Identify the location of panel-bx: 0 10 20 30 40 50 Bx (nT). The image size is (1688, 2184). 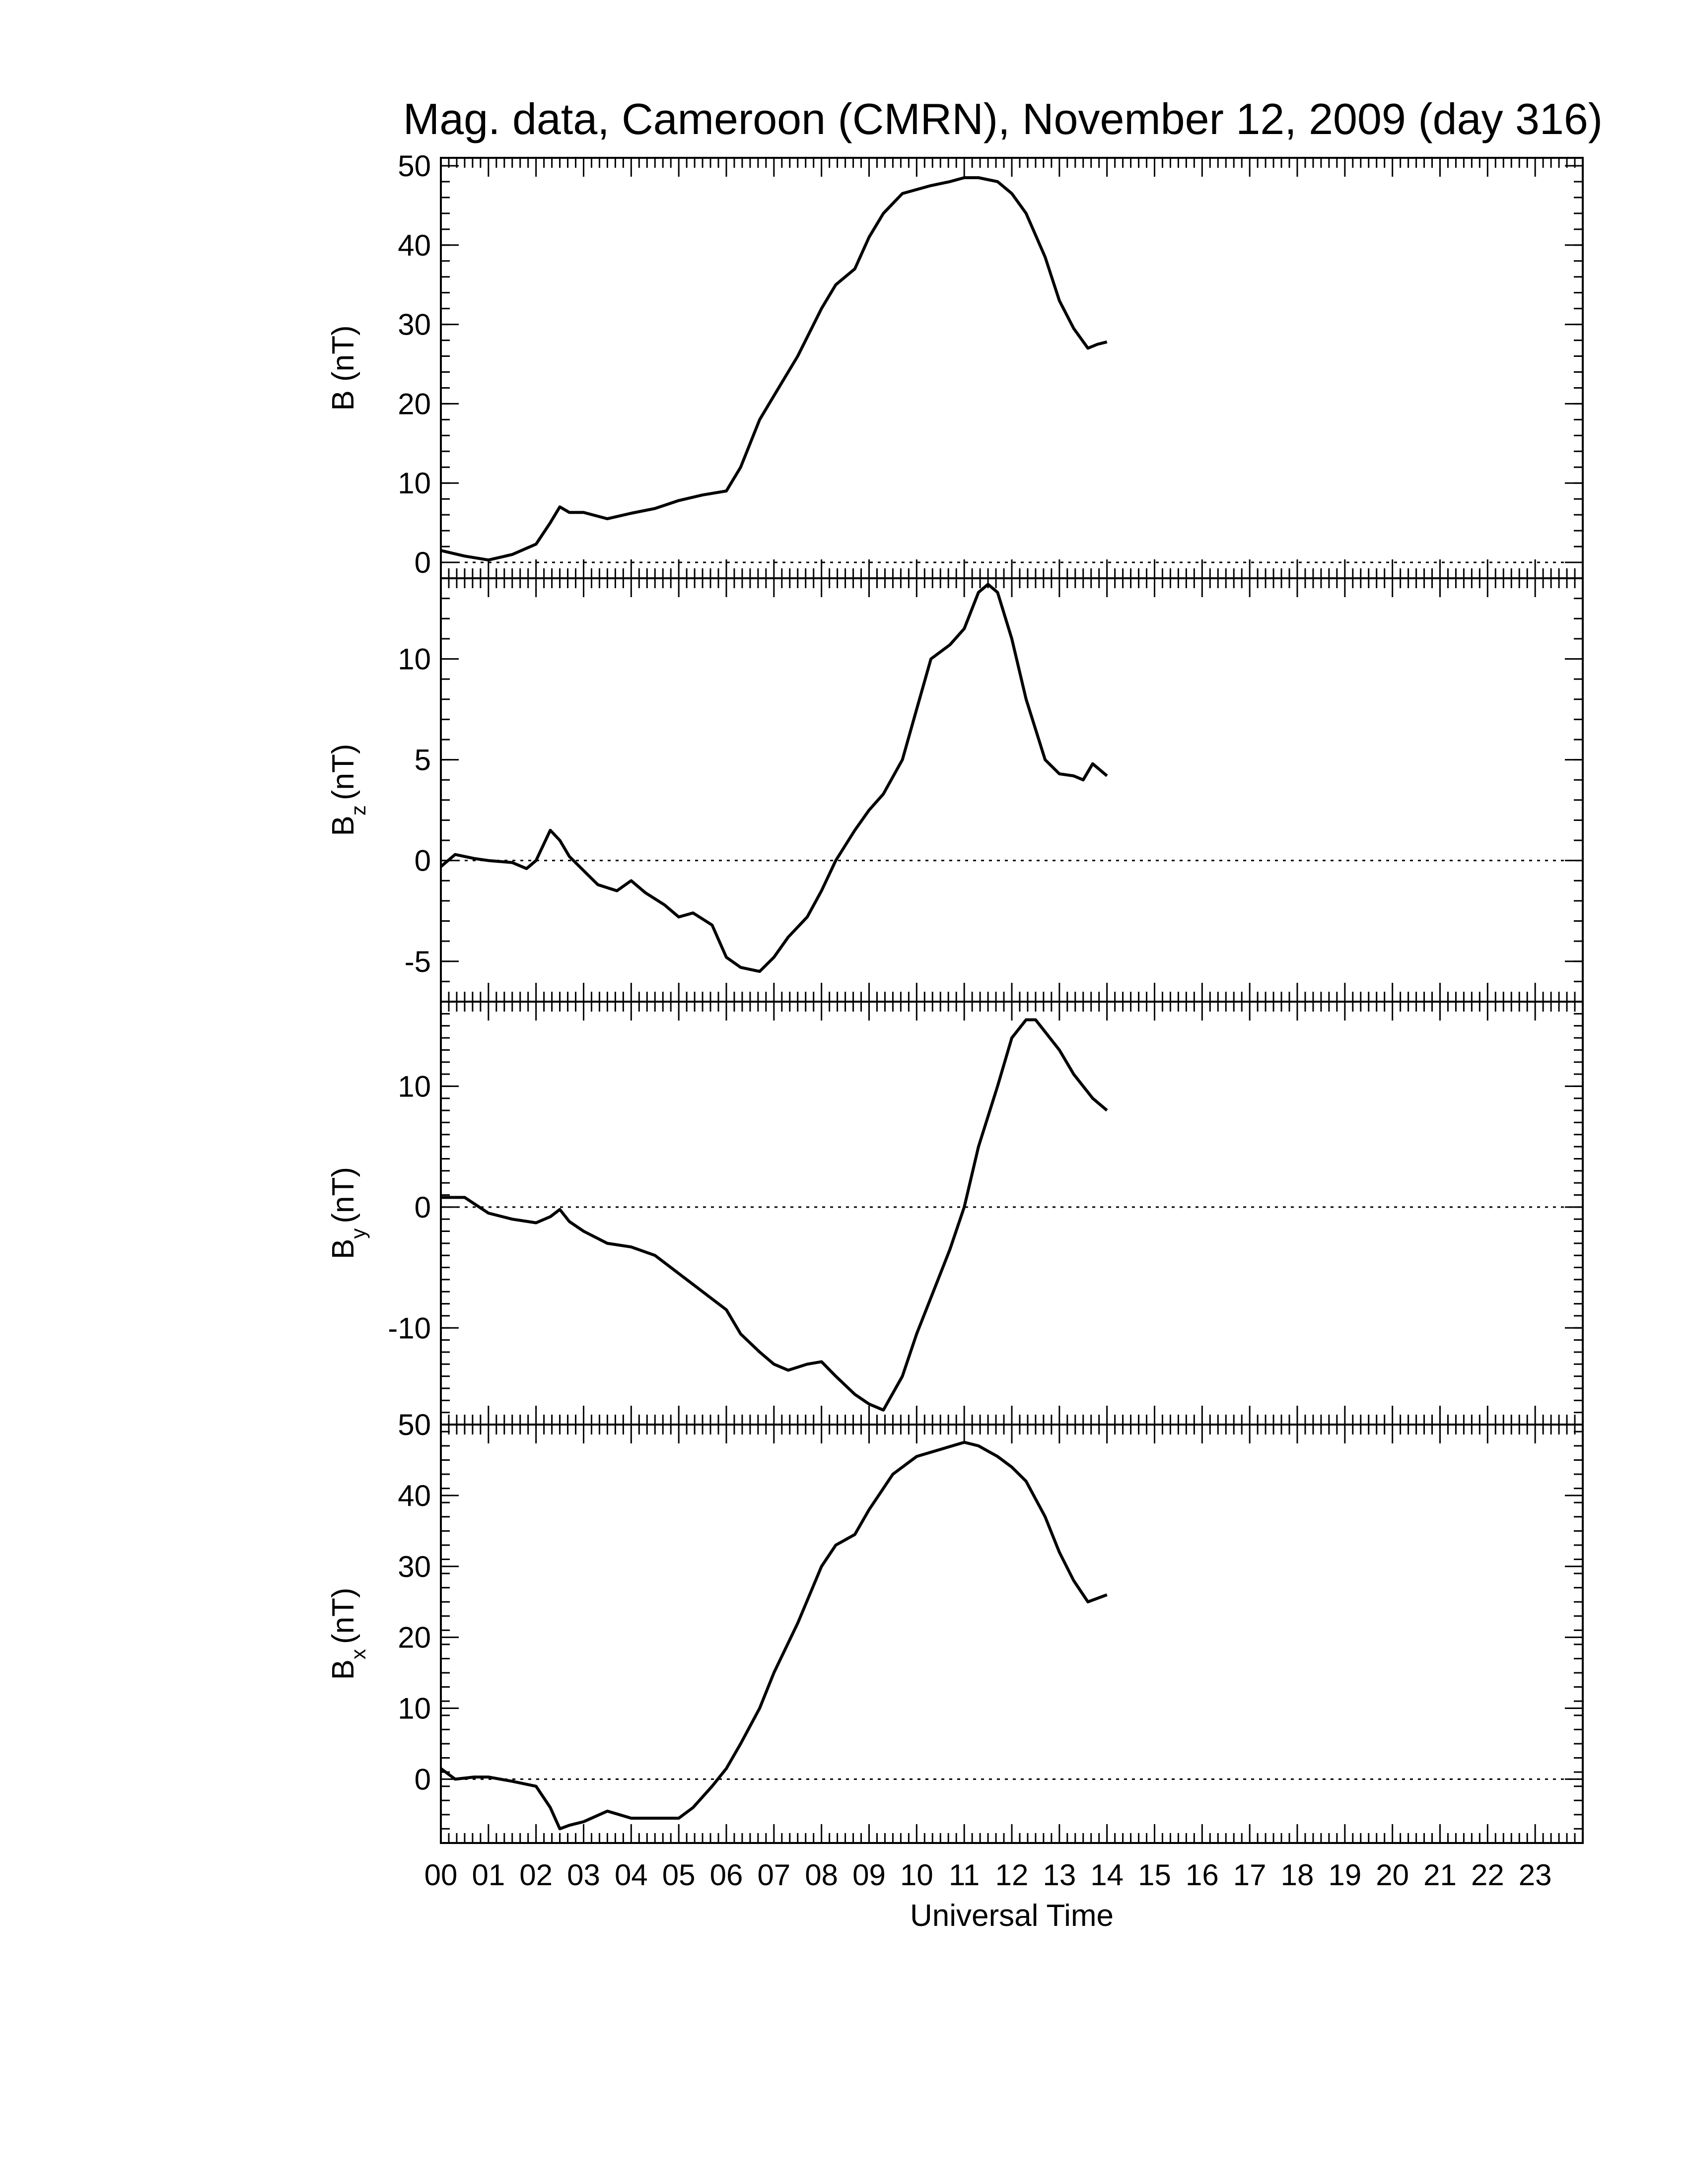
(955, 1626).